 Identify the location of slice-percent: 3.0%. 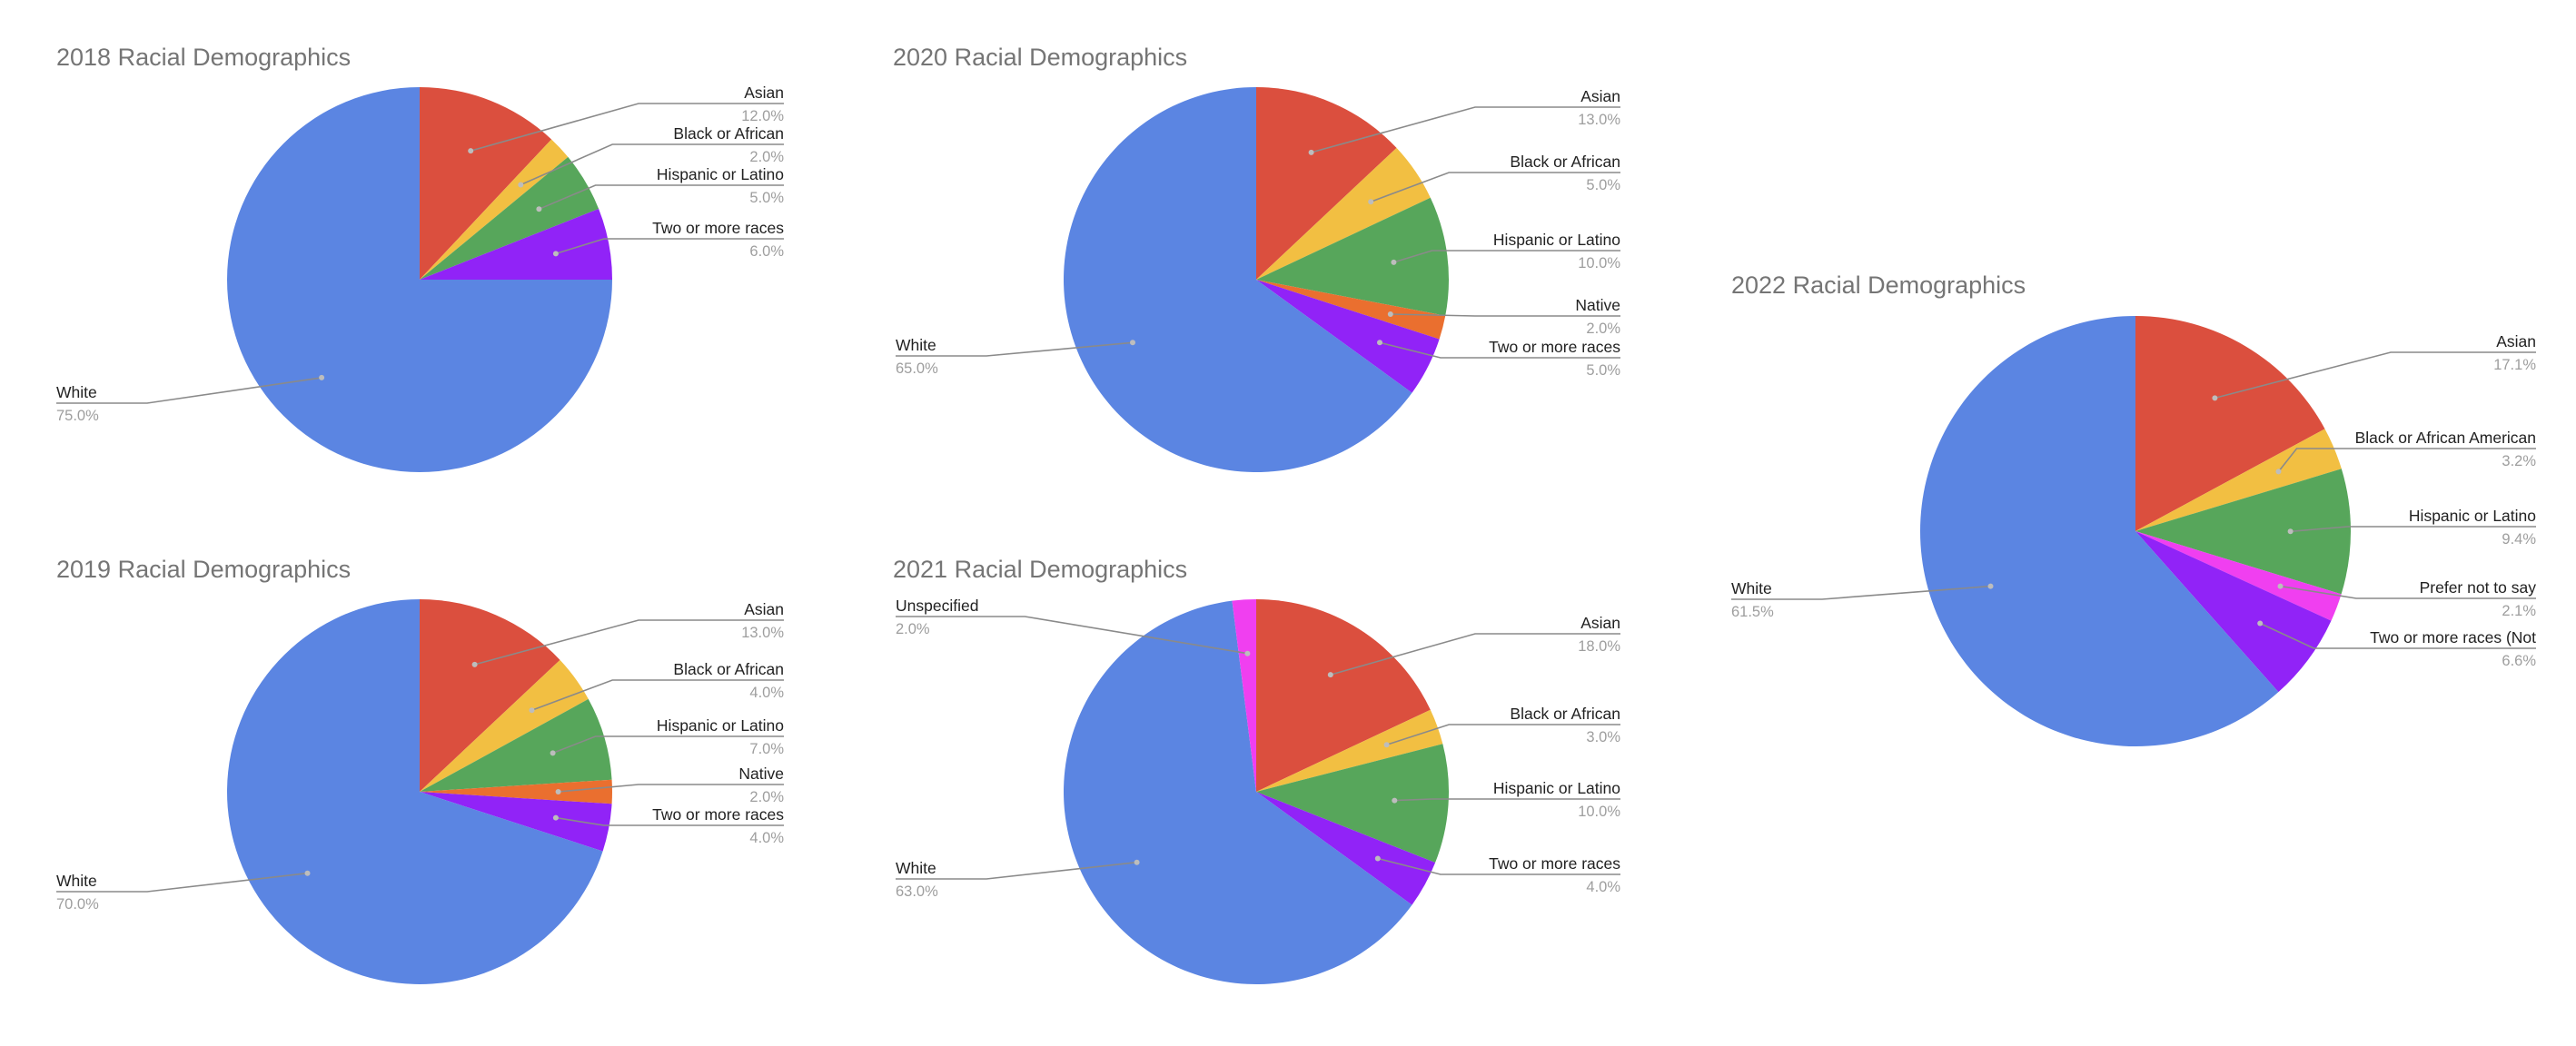
(1603, 737).